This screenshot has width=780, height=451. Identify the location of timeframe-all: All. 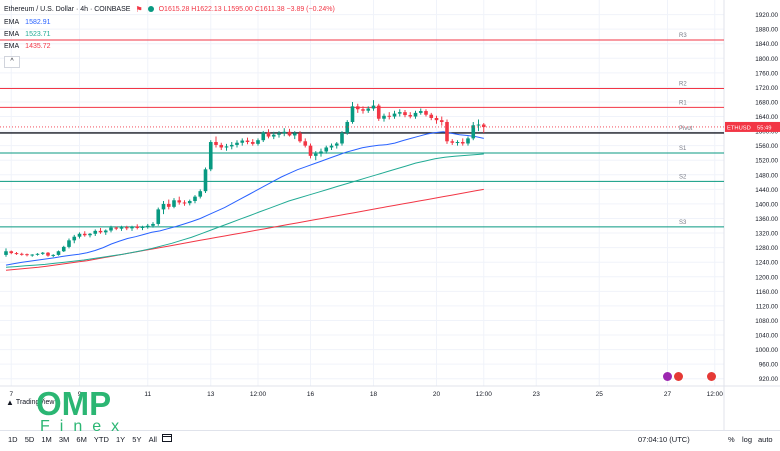
(152, 439).